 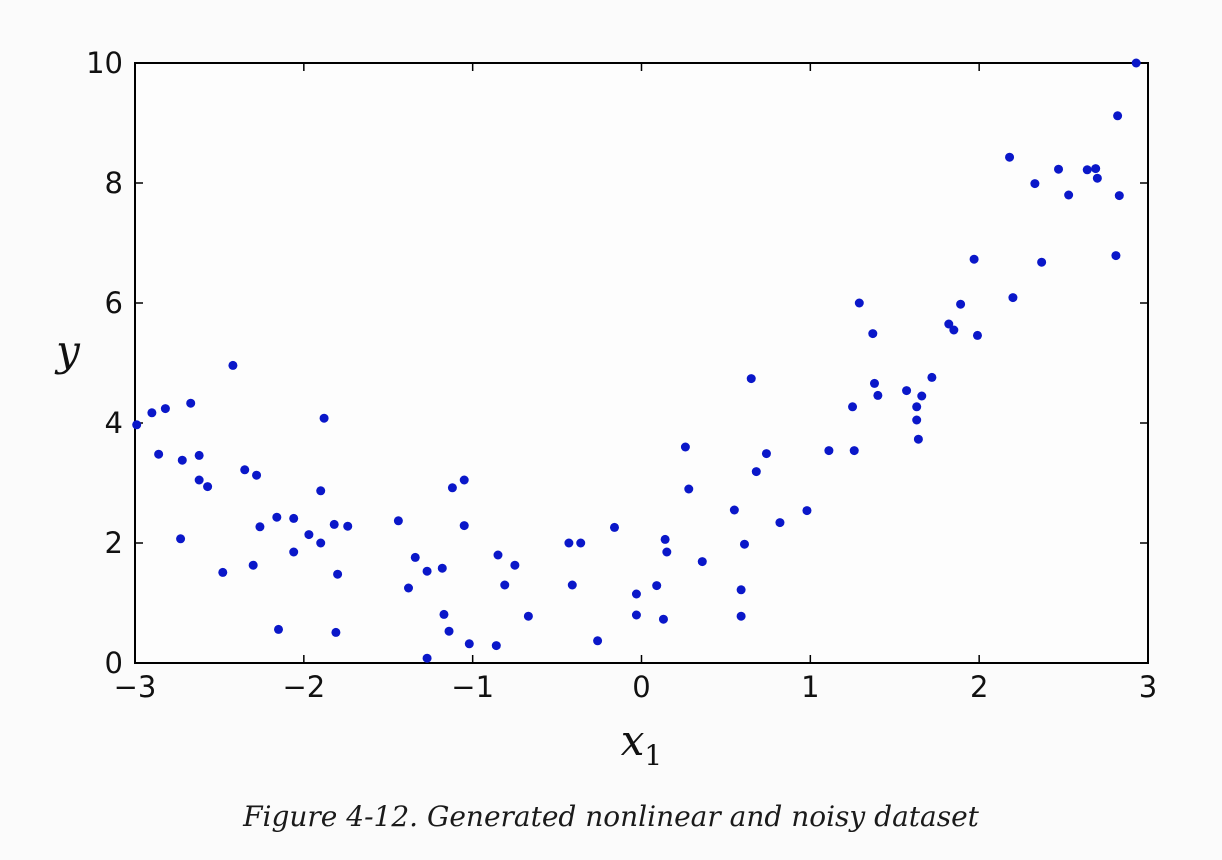 What do you see at coordinates (303, 687) in the screenshot?
I see `x-tick-label: −2` at bounding box center [303, 687].